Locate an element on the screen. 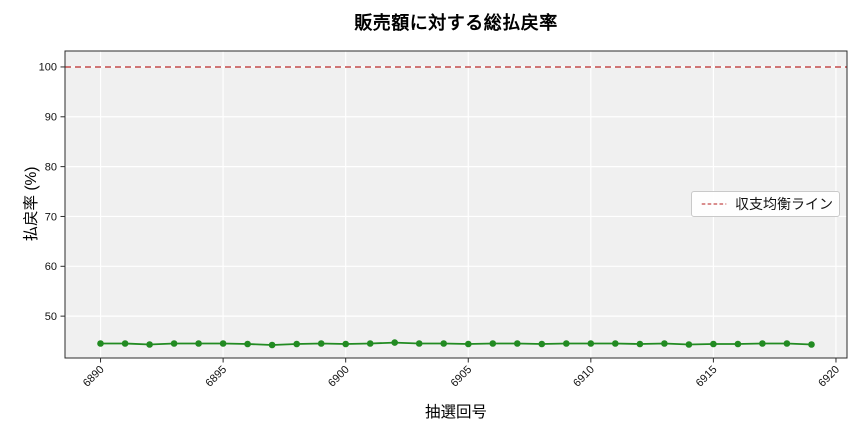 The width and height of the screenshot is (864, 432). legend: 収支均衡ライン is located at coordinates (765, 204).